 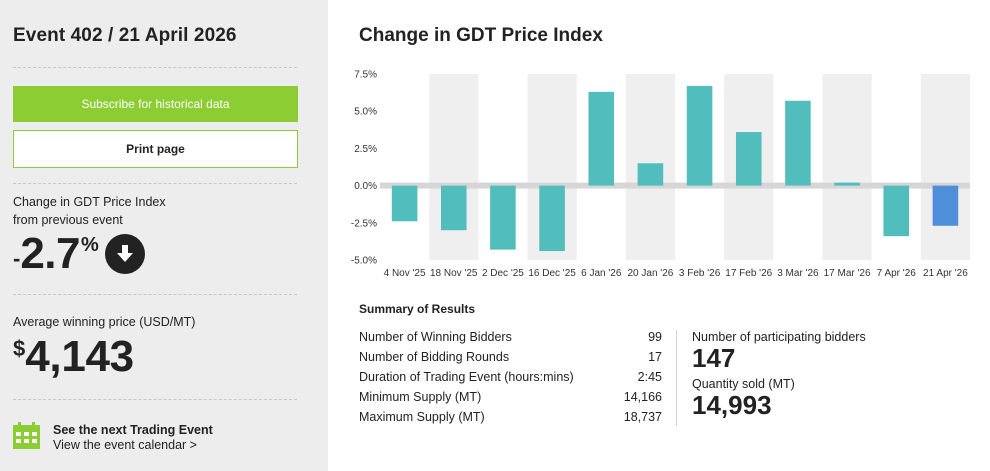 What do you see at coordinates (675, 185) in the screenshot?
I see `zero-line` at bounding box center [675, 185].